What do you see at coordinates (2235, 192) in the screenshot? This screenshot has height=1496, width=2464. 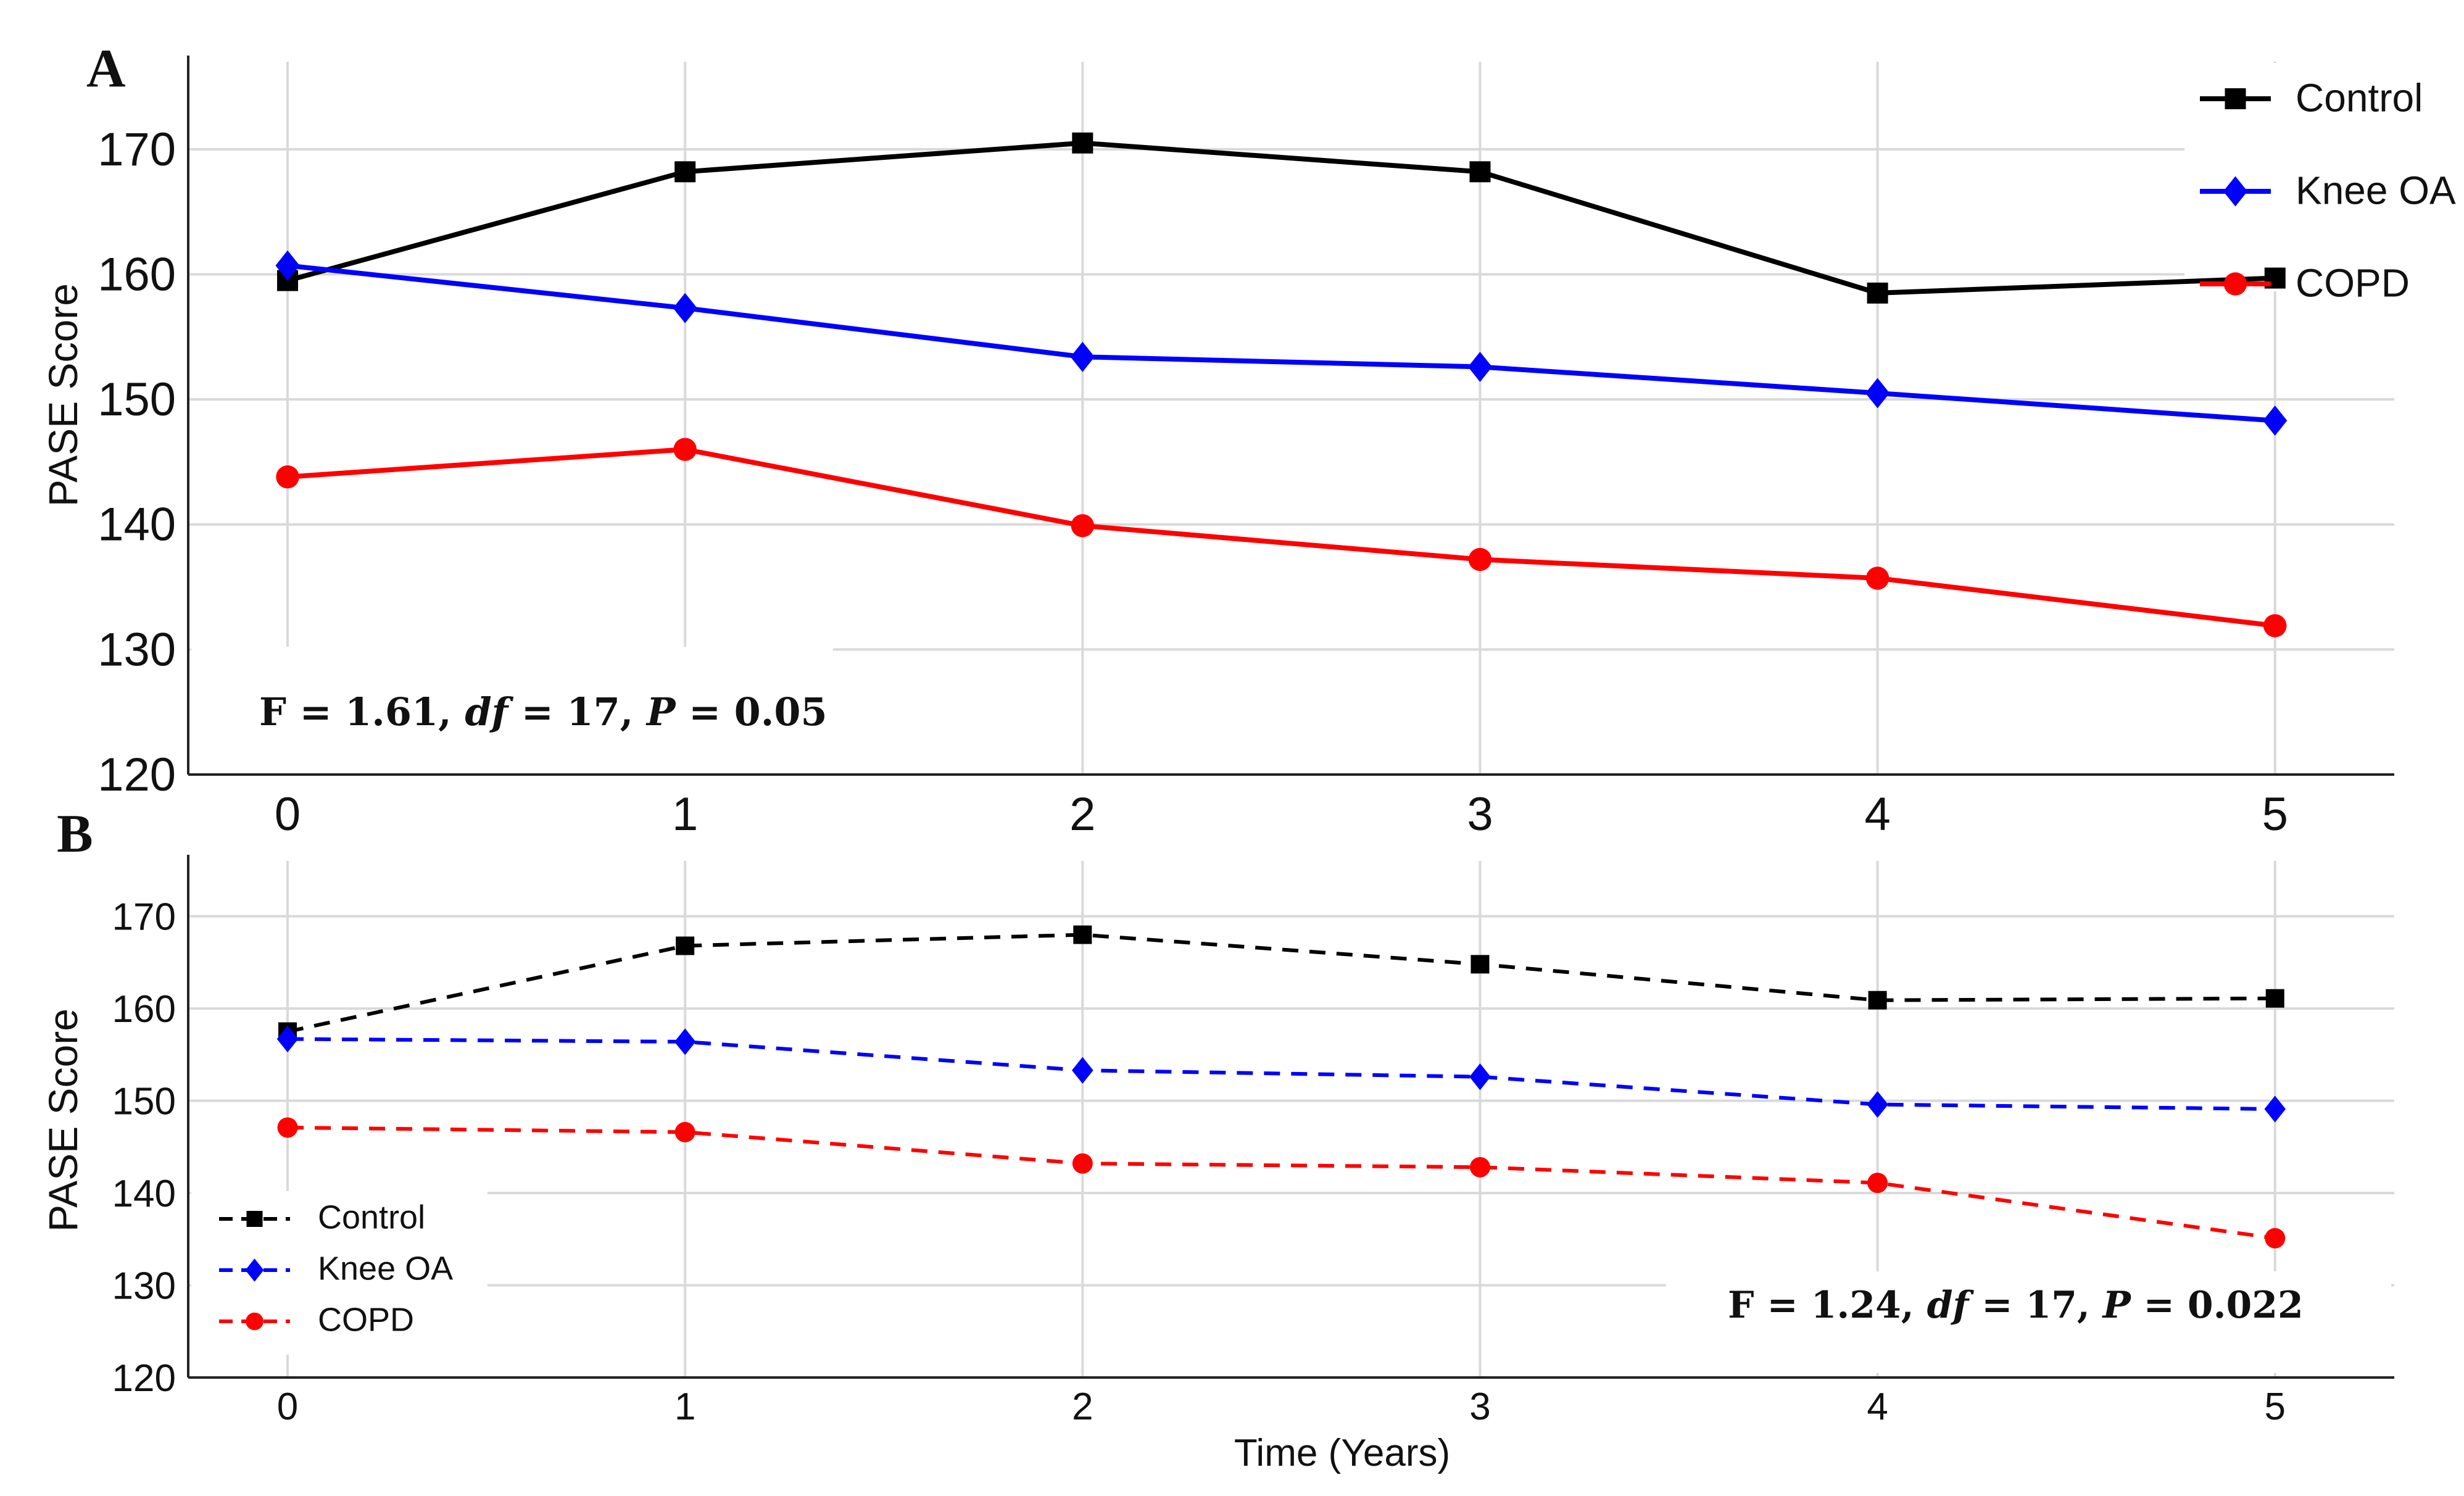 I see `panel-a-legend-knee-oa-marker` at bounding box center [2235, 192].